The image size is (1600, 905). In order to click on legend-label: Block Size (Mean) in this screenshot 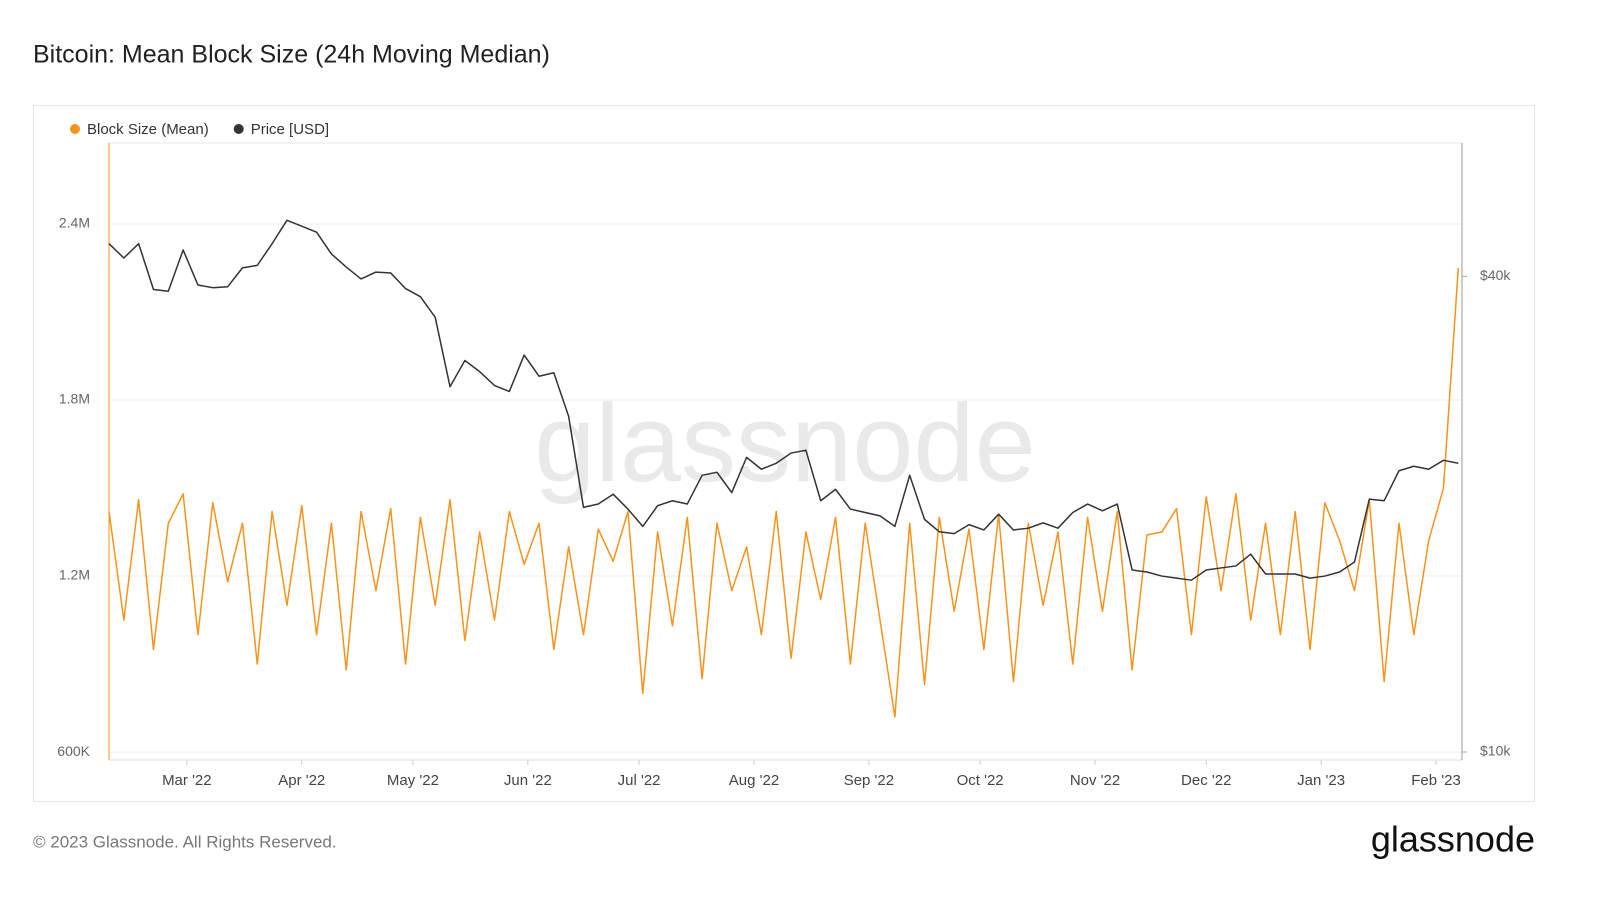, I will do `click(148, 129)`.